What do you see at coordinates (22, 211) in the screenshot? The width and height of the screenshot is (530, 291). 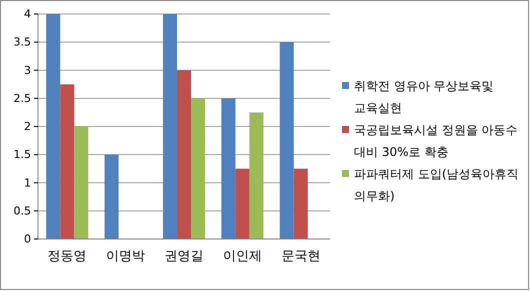 I see `y-tick-label: 0.5` at bounding box center [22, 211].